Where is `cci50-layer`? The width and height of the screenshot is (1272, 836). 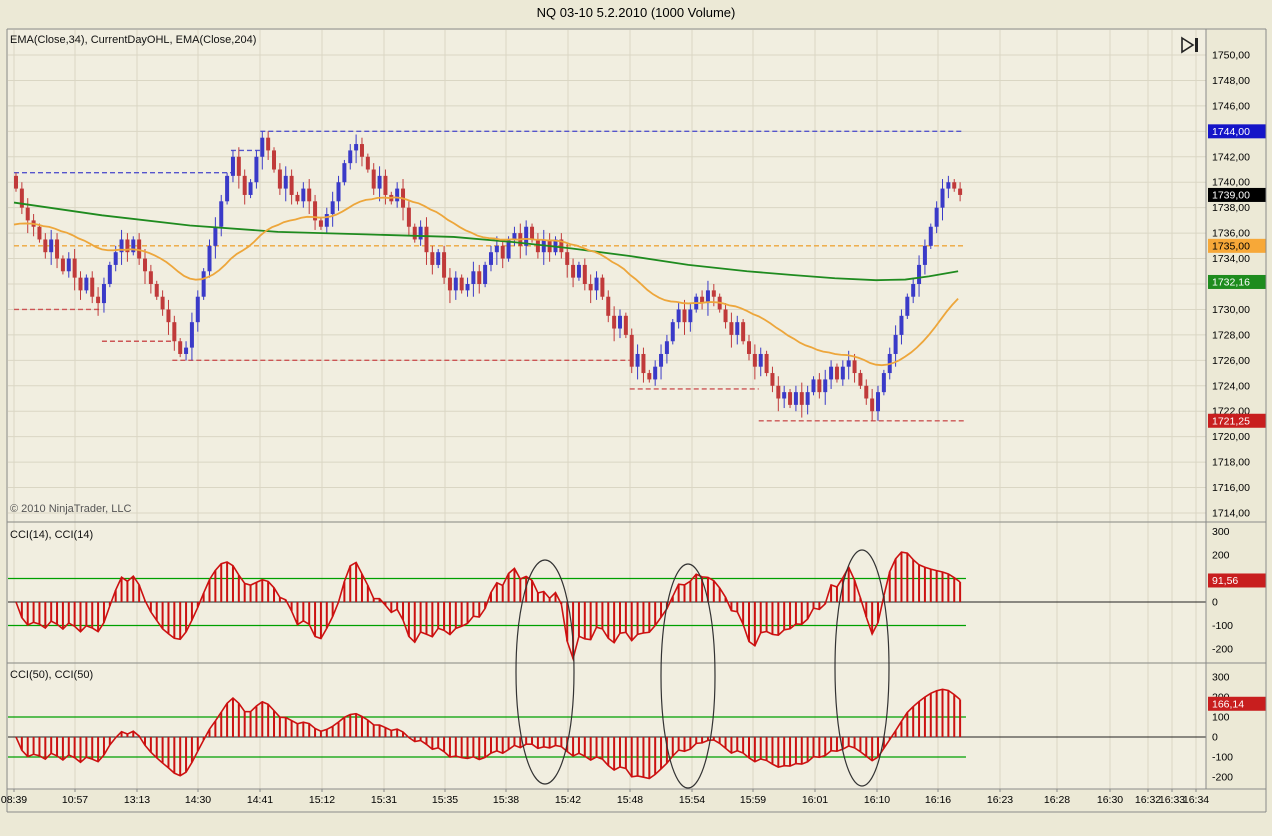
cci50-layer is located at coordinates (607, 734).